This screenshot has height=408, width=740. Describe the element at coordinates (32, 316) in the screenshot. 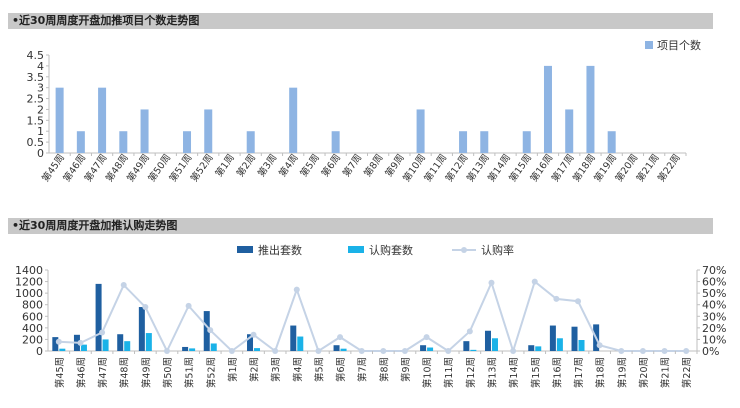

I see `y-tick-label: 600` at that location.